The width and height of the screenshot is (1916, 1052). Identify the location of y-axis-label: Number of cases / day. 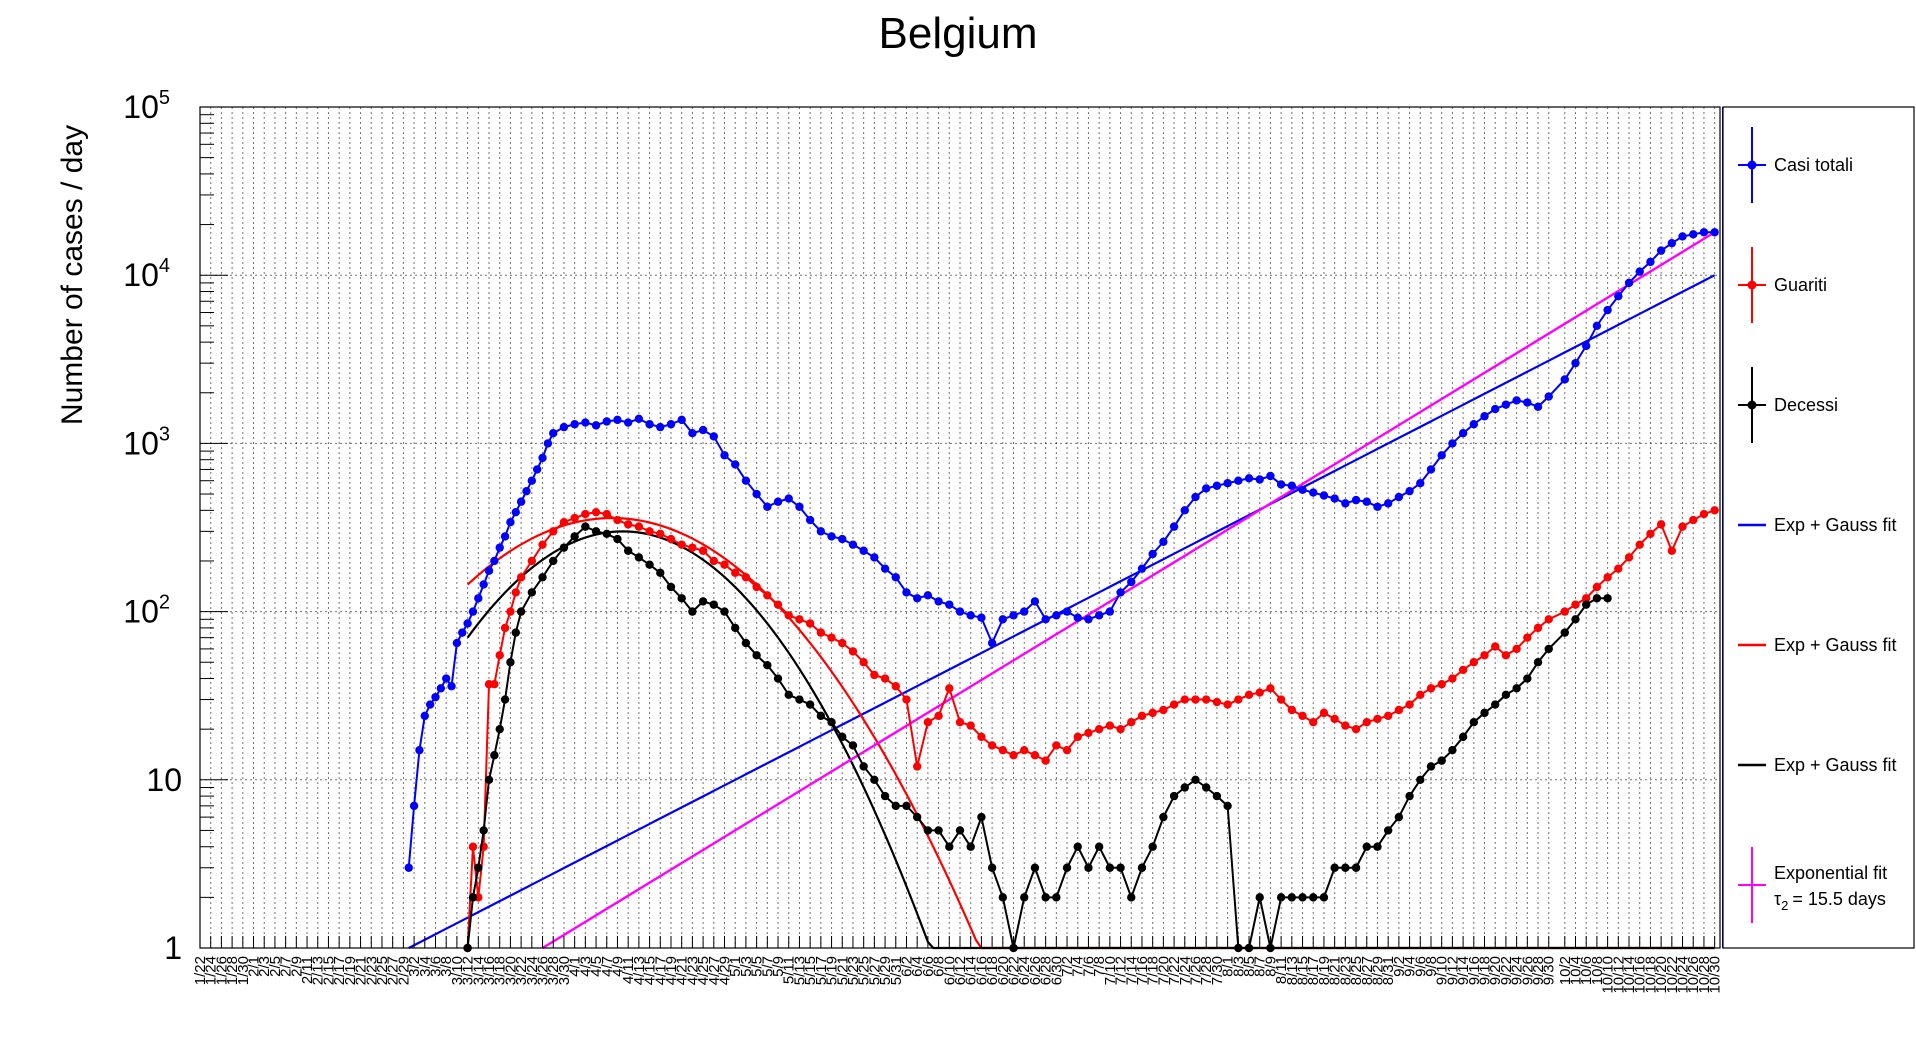
(72, 275).